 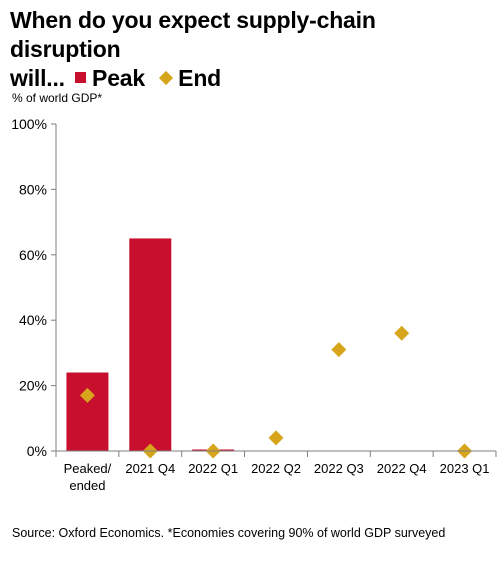 I want to click on x-tick-label: 2021 Q4, so click(x=150, y=468).